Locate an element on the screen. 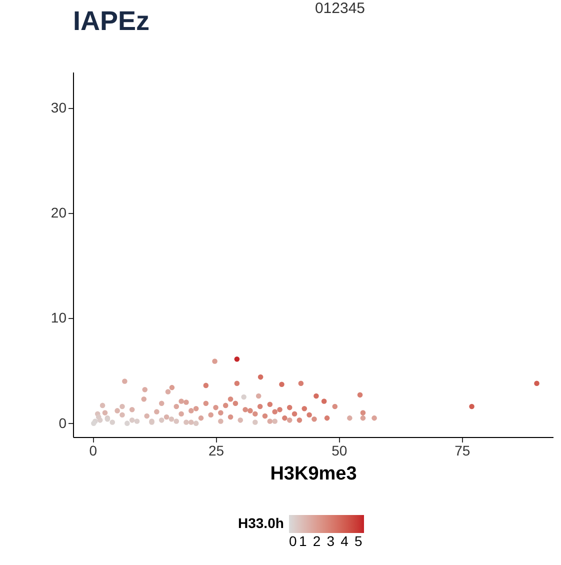 The height and width of the screenshot is (565, 561). y-tick-label: 20 is located at coordinates (58, 212).